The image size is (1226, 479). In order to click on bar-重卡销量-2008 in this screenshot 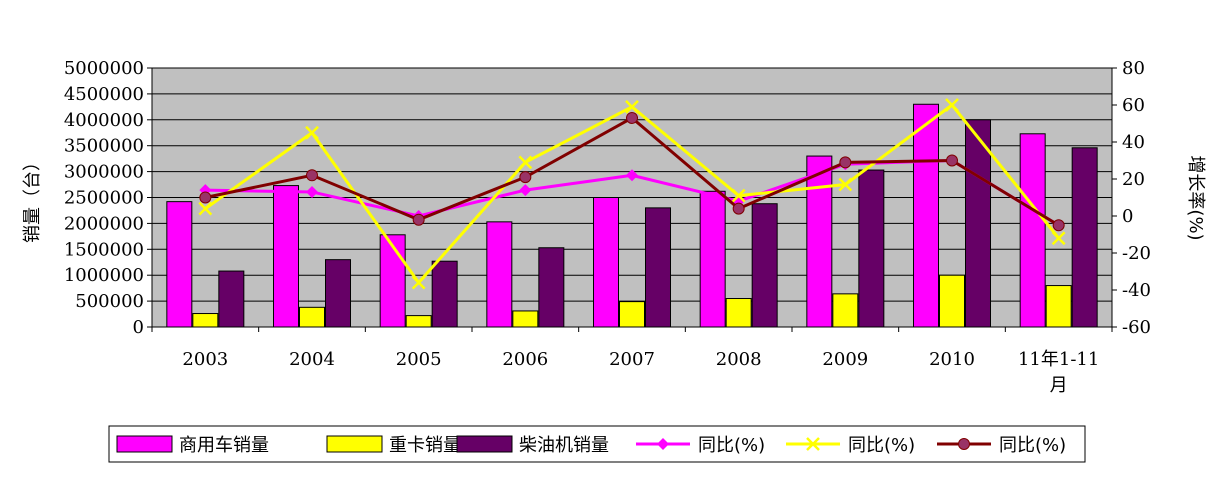, I will do `click(738, 313)`.